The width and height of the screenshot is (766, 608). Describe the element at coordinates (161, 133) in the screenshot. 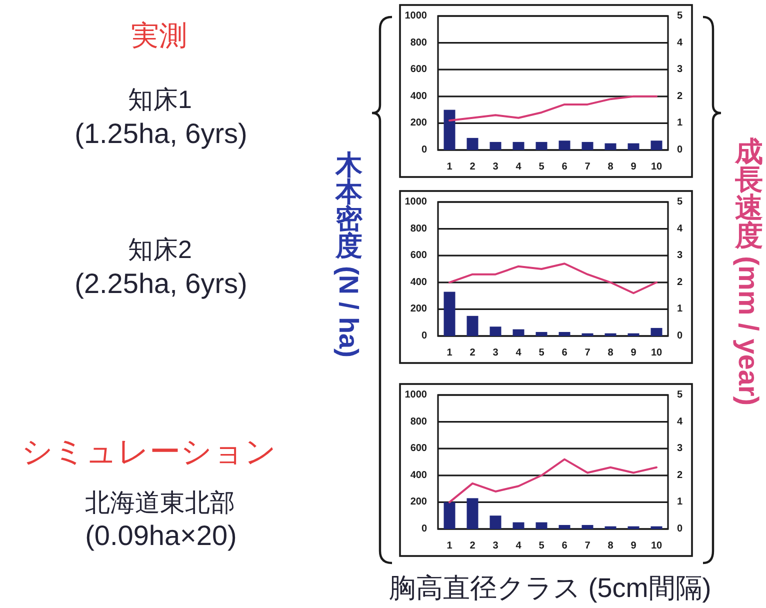

I see `text: (1.25ha, 6yrs)` at that location.